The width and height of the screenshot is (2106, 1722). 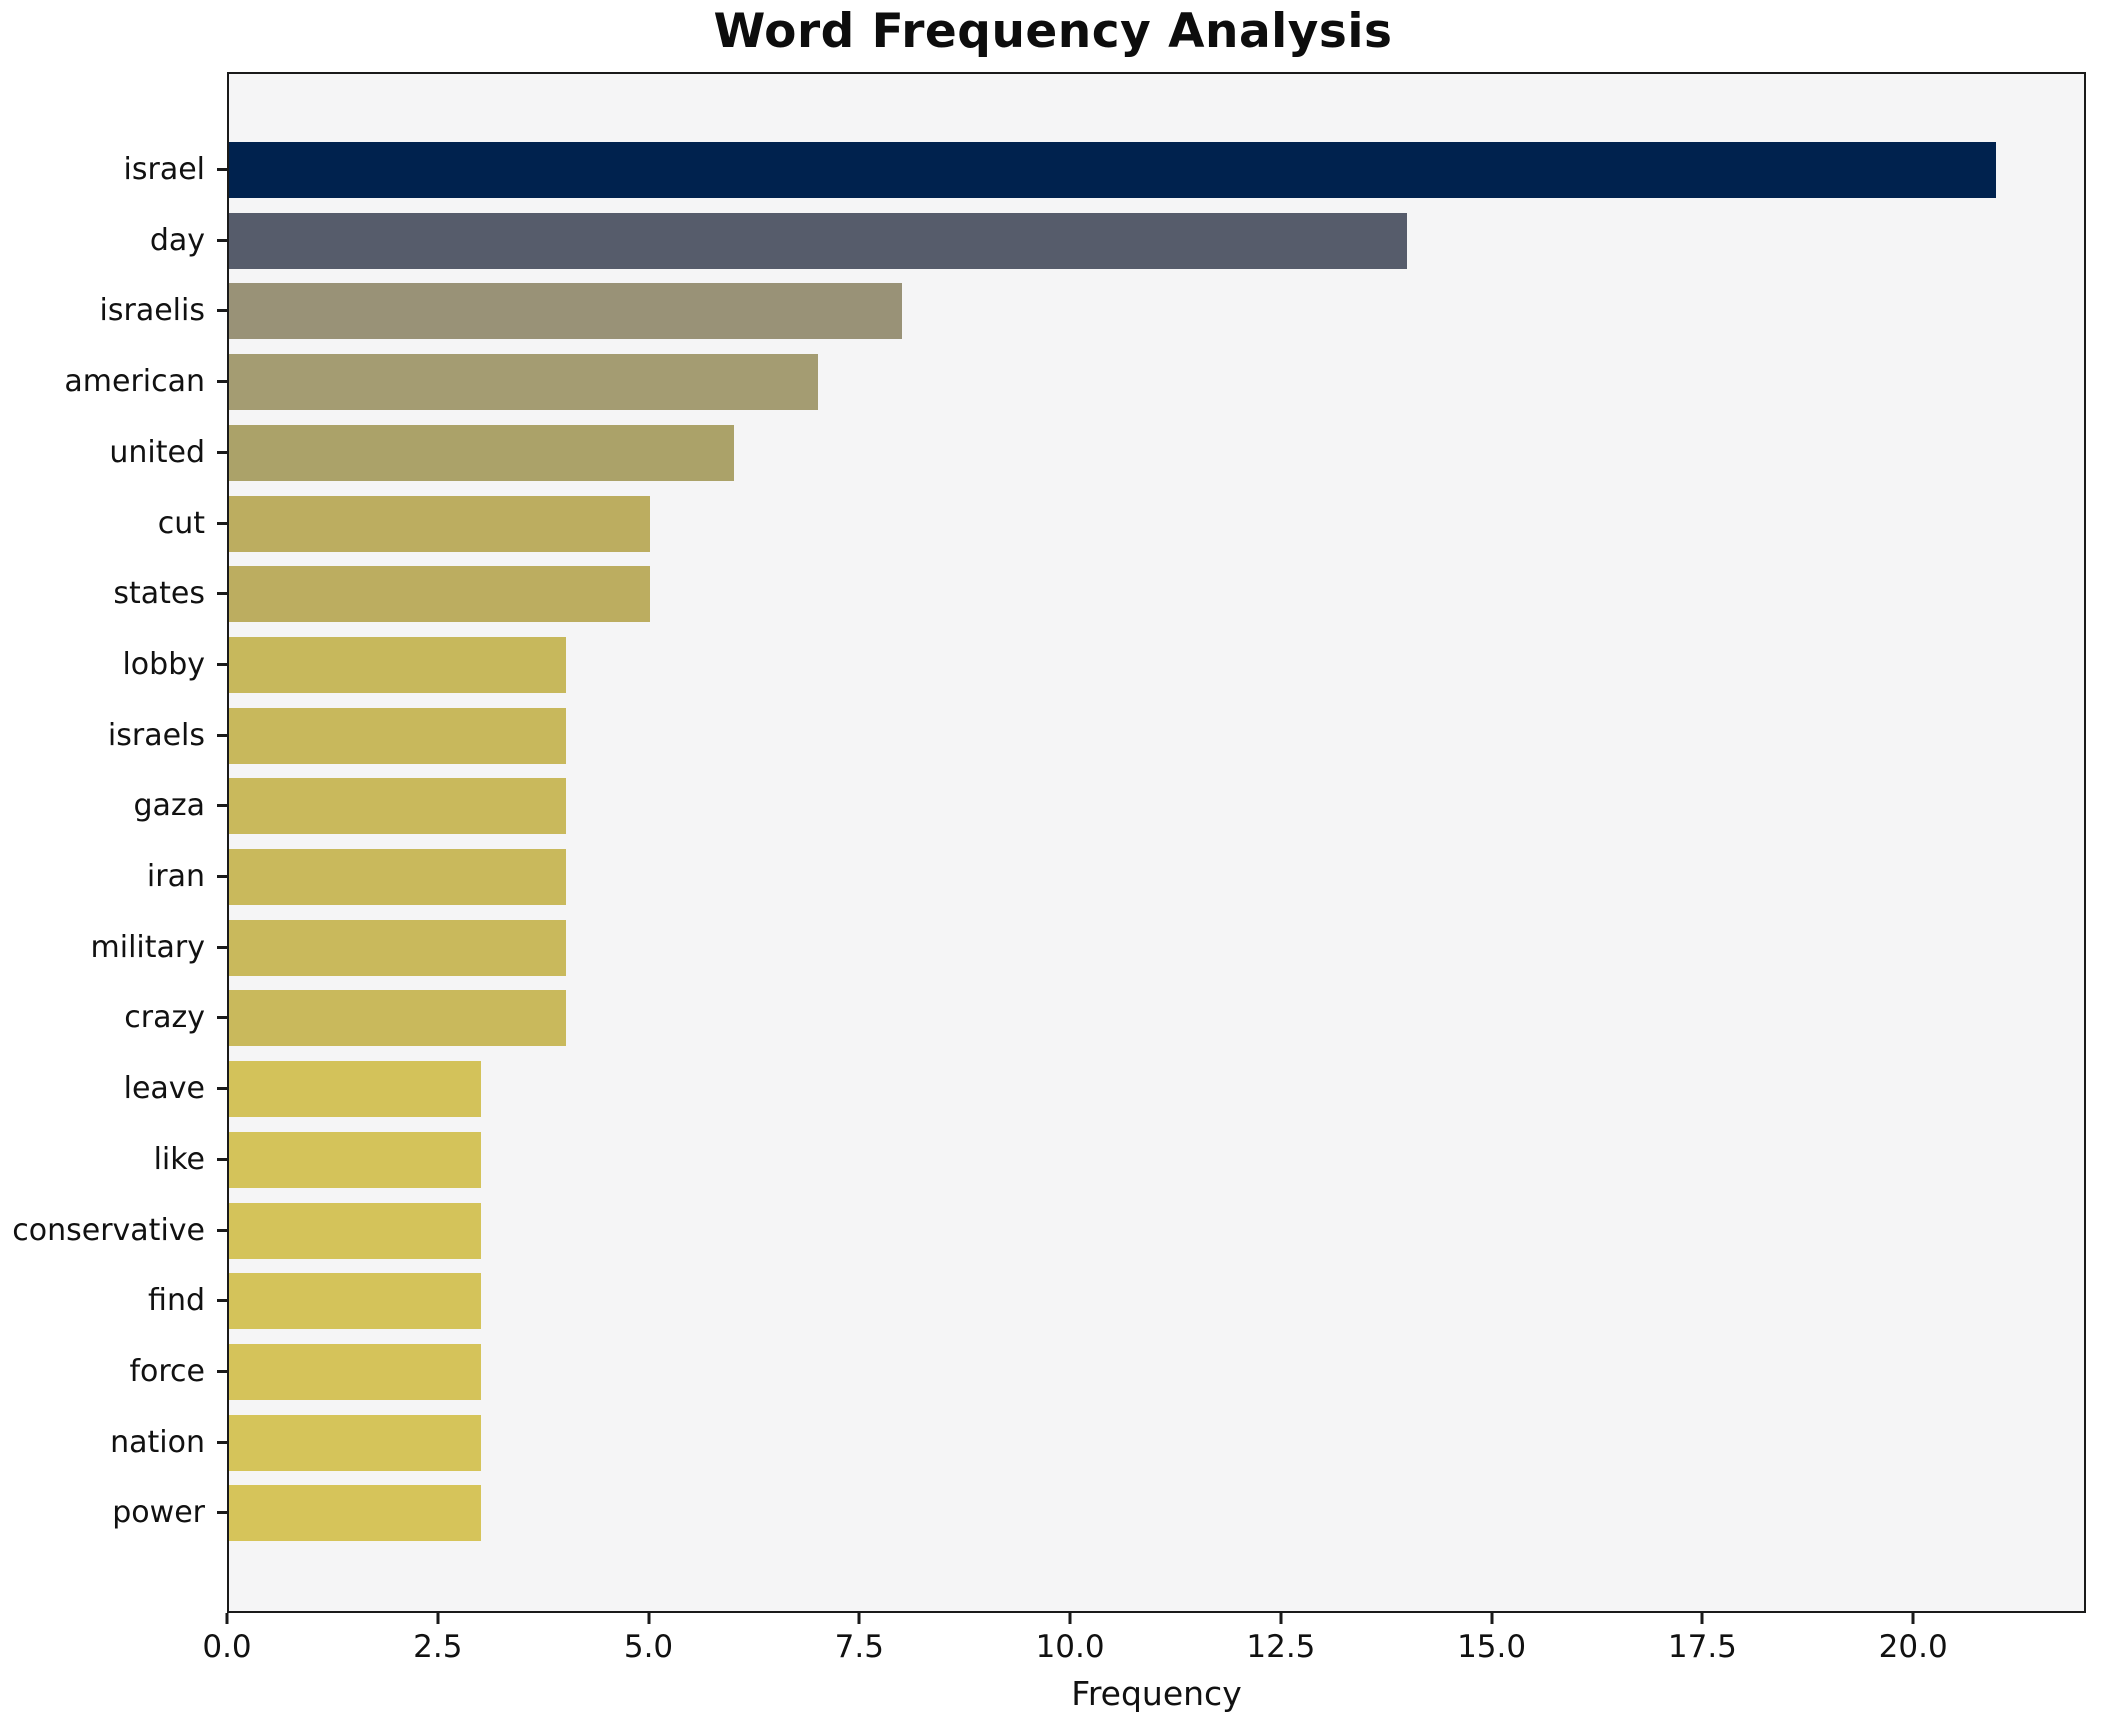 I want to click on category-label: israel, so click(x=164, y=169).